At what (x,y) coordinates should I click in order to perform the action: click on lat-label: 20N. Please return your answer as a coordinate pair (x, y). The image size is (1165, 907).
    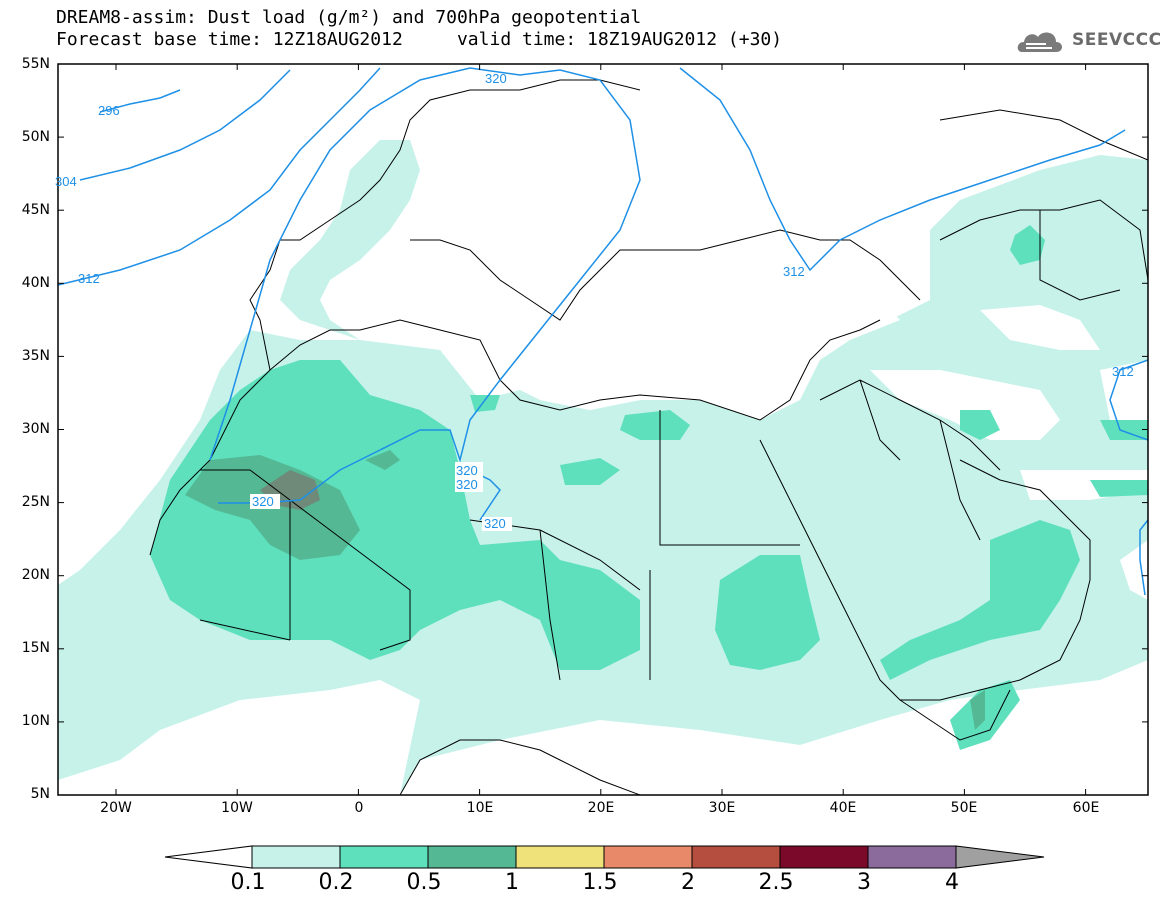
    Looking at the image, I should click on (35, 575).